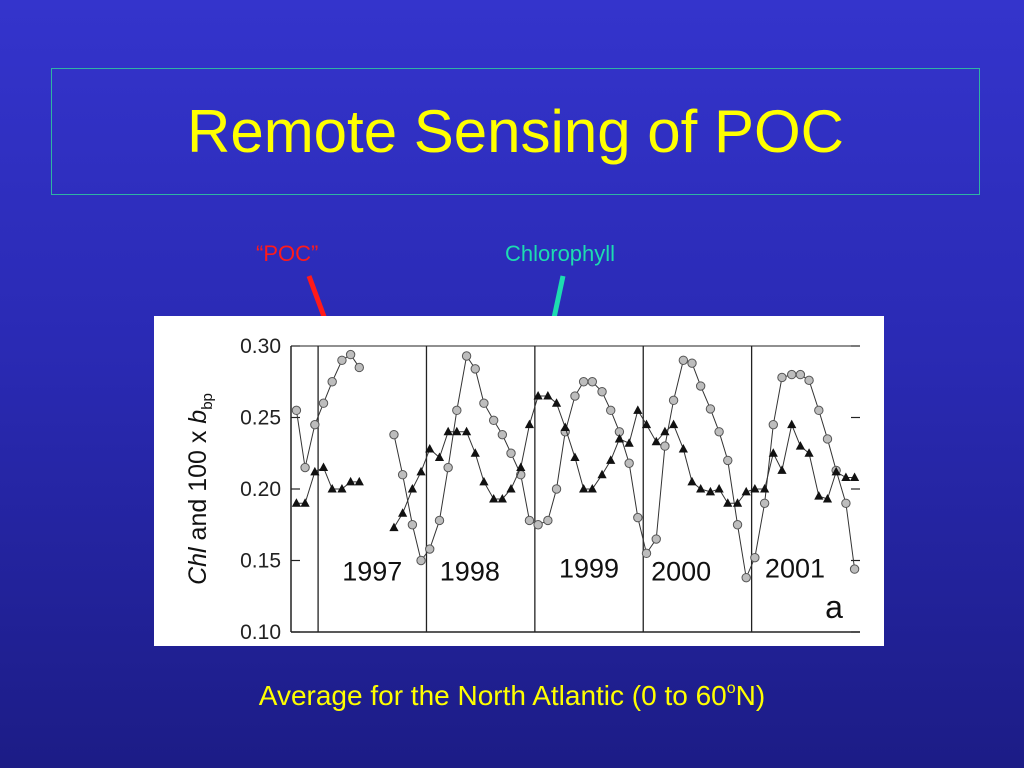  What do you see at coordinates (287, 253) in the screenshot?
I see `poc-annotation: “POC”` at bounding box center [287, 253].